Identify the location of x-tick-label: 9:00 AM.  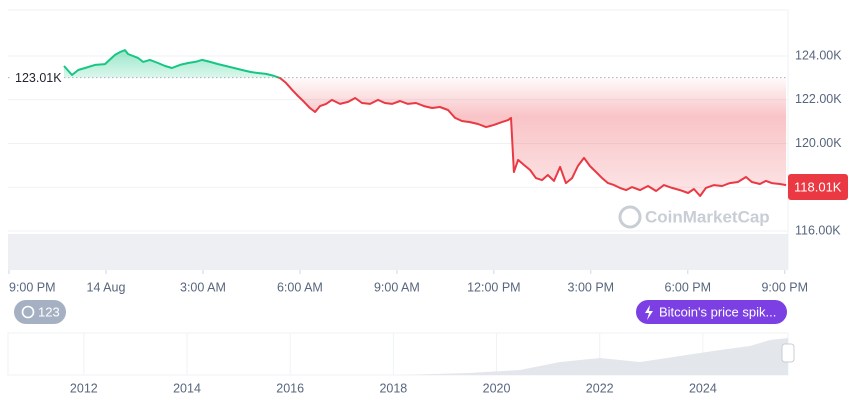
(397, 287).